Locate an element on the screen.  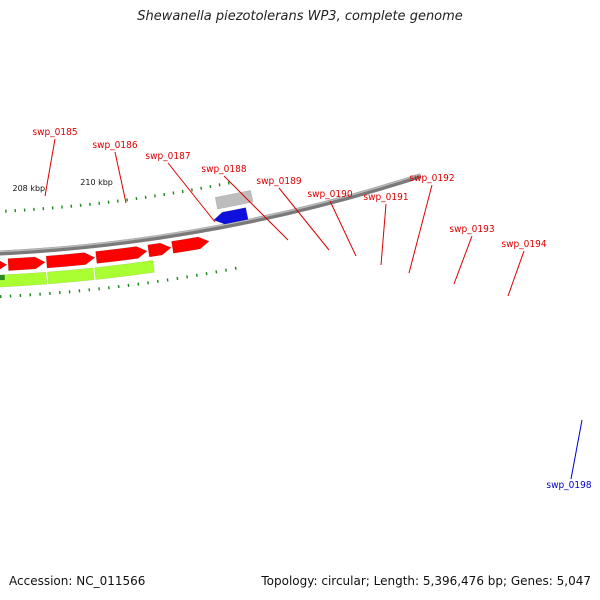
gene-label: swp_0186 is located at coordinates (114, 145).